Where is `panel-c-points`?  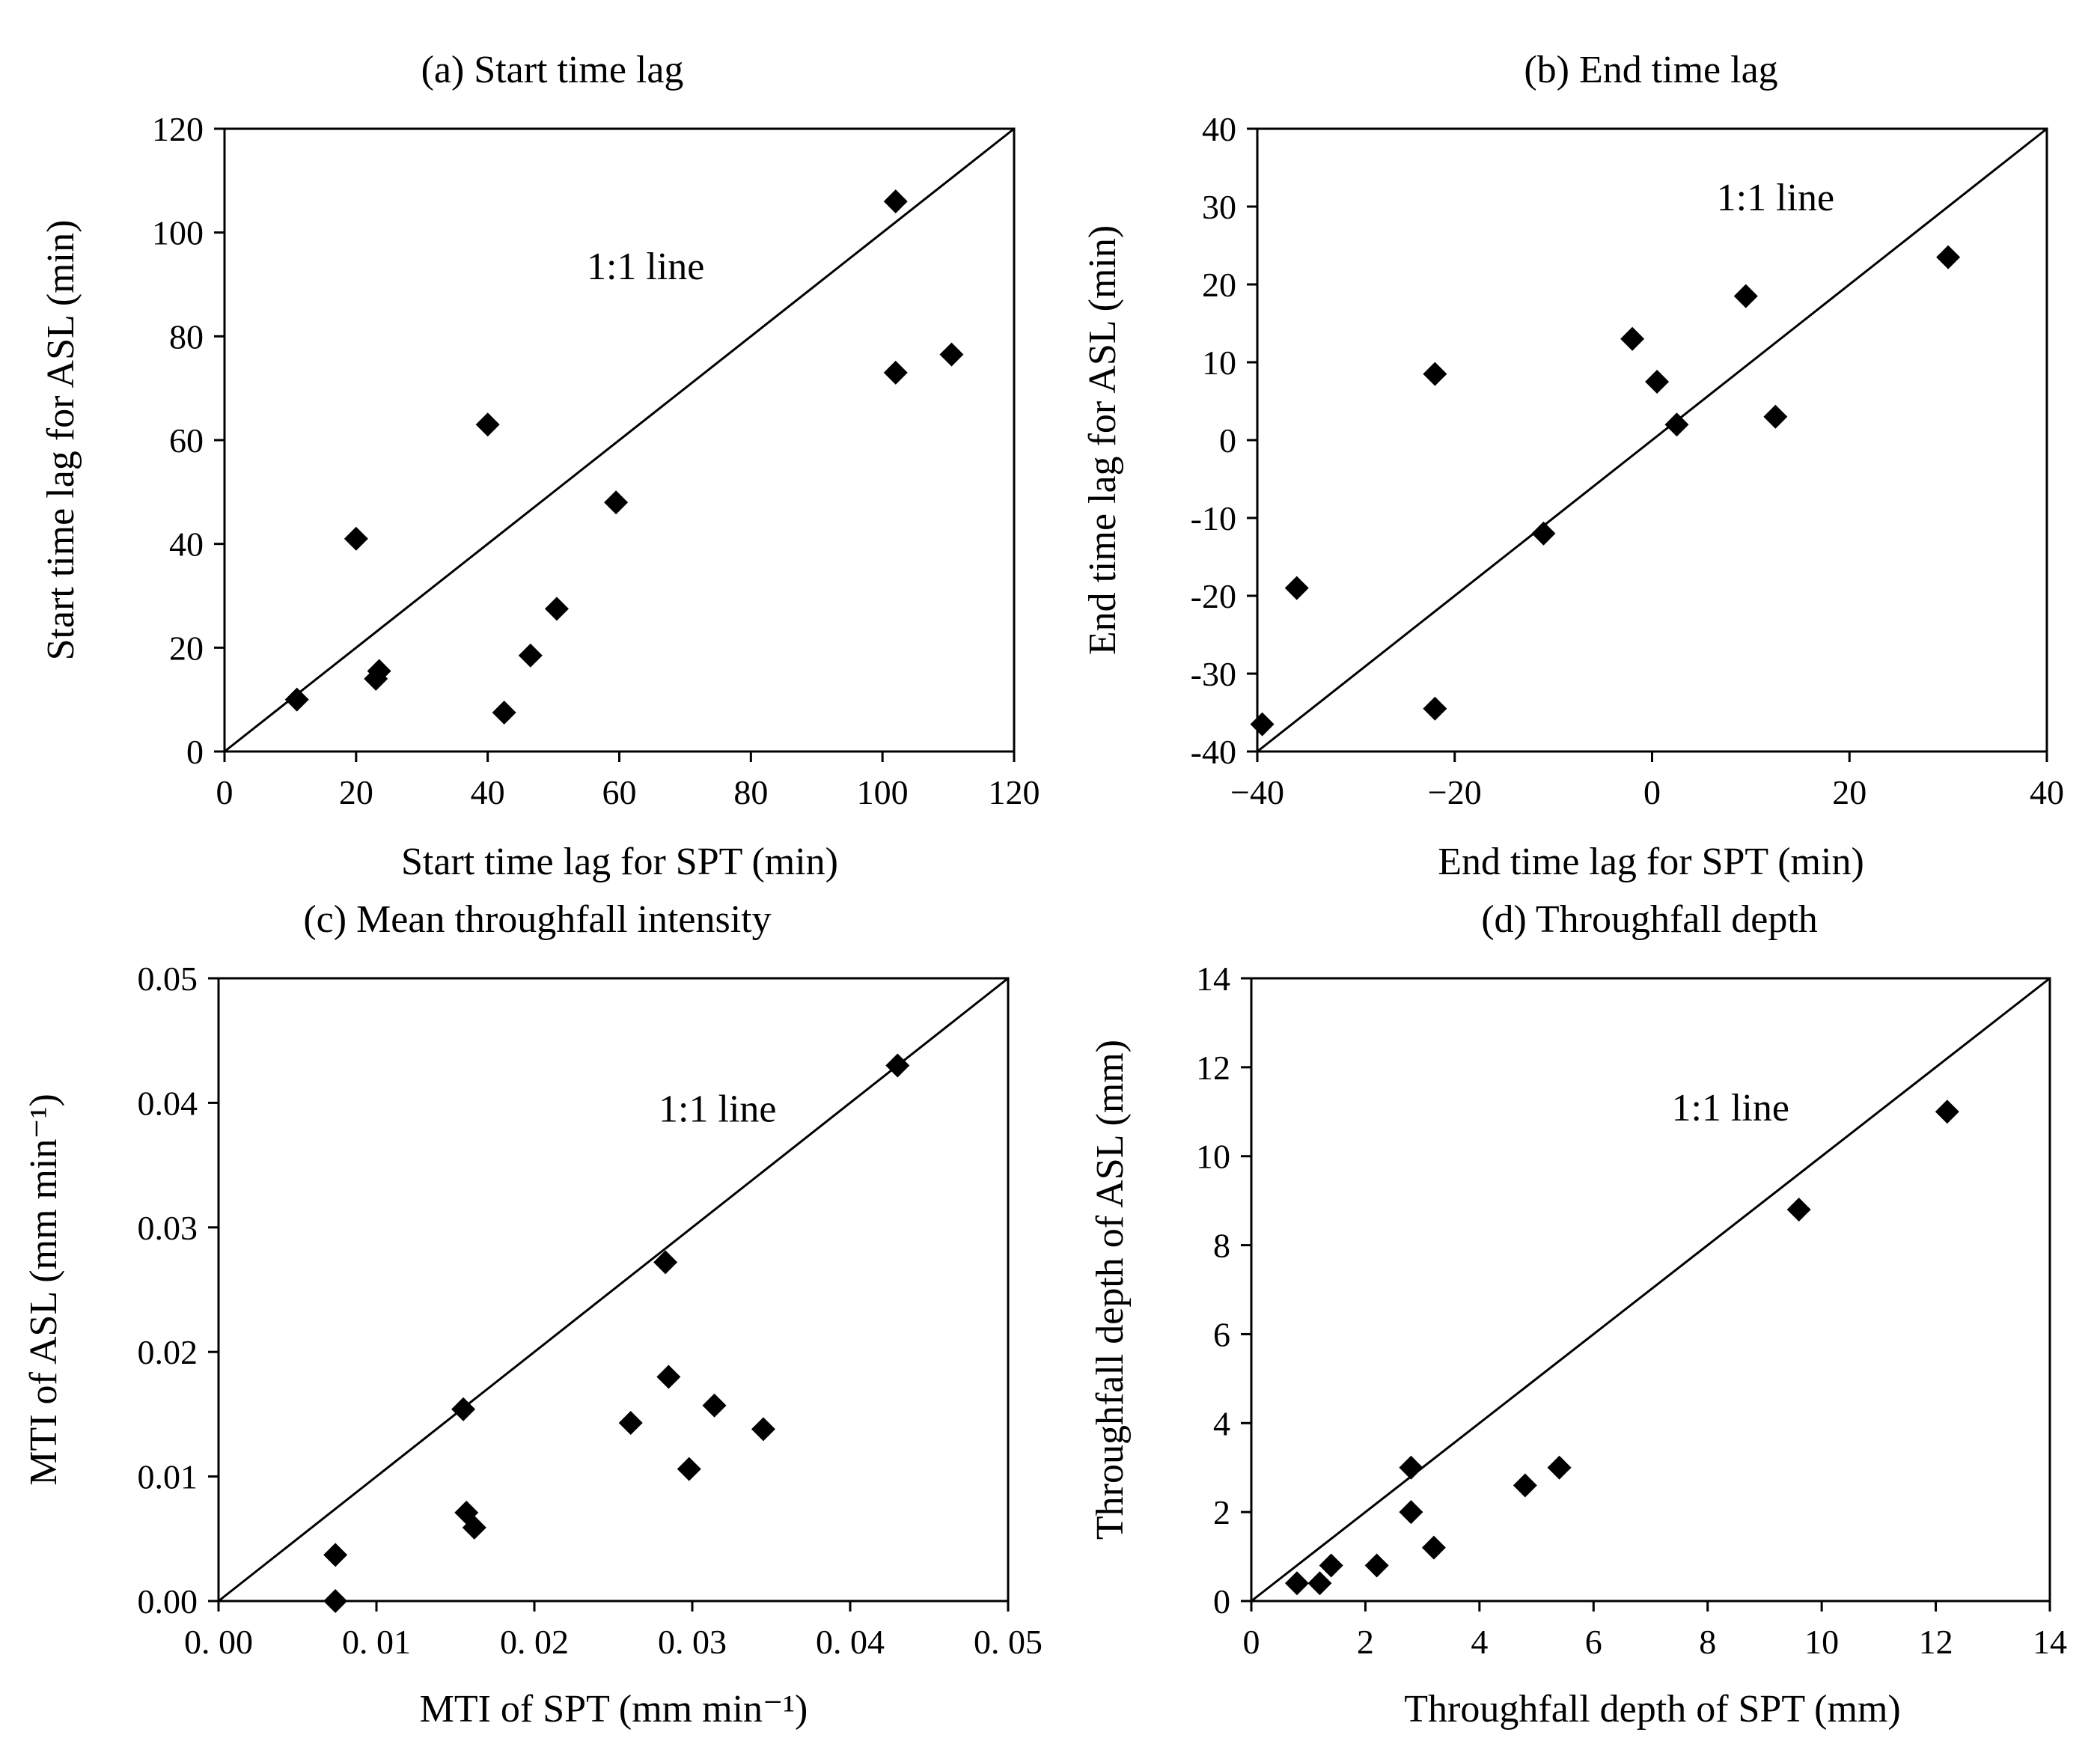 panel-c-points is located at coordinates (616, 1333).